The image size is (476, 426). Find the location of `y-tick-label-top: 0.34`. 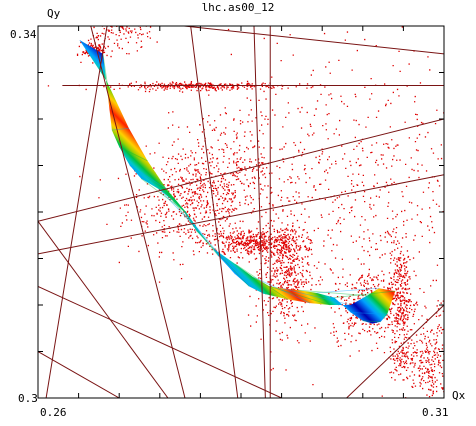

y-tick-label-top: 0.34 is located at coordinates (23, 34).